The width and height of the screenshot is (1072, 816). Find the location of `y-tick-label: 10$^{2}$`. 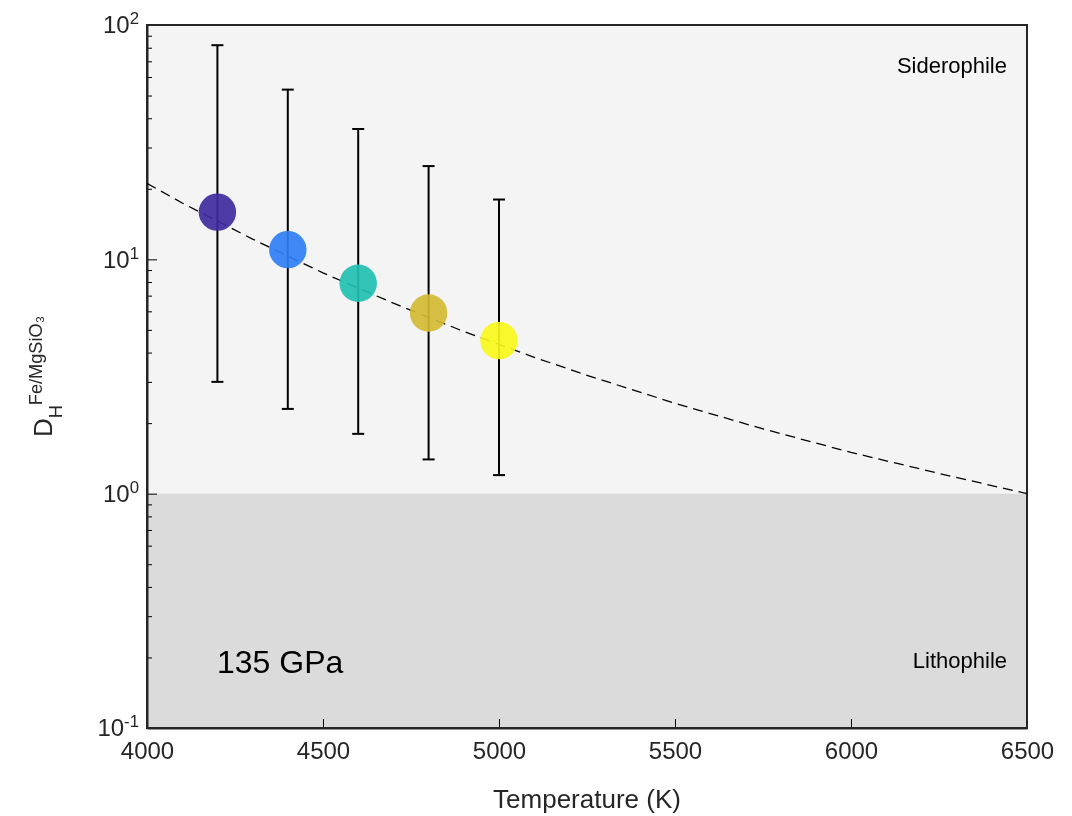

y-tick-label: 10$^{2}$ is located at coordinates (120, 23).